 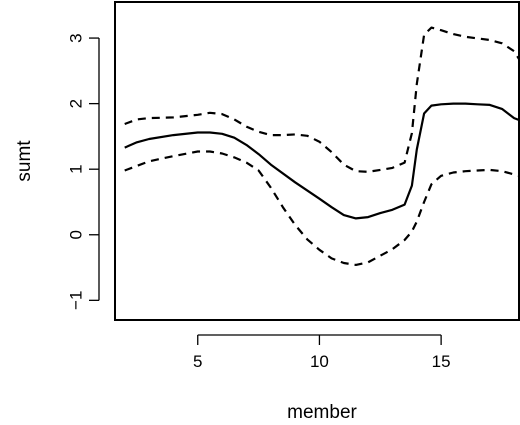 What do you see at coordinates (76, 37) in the screenshot?
I see `y-tick-label: 3` at bounding box center [76, 37].